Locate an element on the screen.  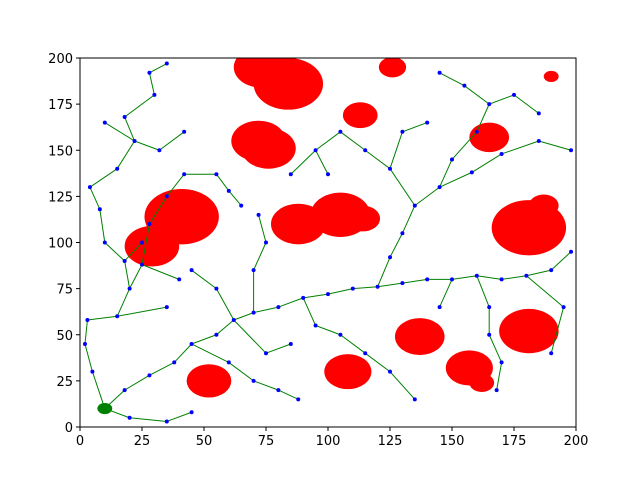
start-point is located at coordinates (105, 409).